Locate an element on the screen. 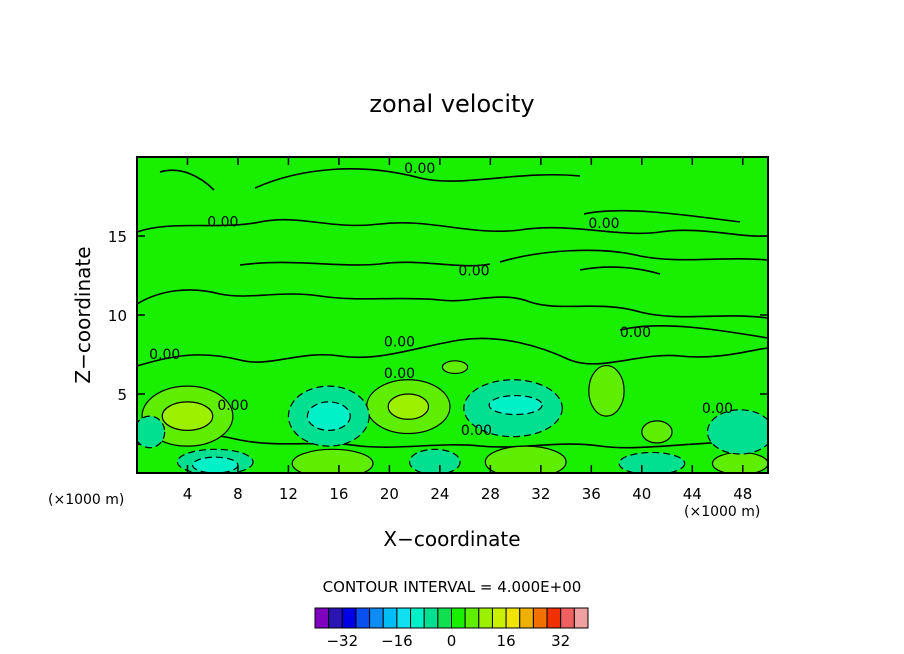 The width and height of the screenshot is (904, 654). contour-features is located at coordinates (452, 416).